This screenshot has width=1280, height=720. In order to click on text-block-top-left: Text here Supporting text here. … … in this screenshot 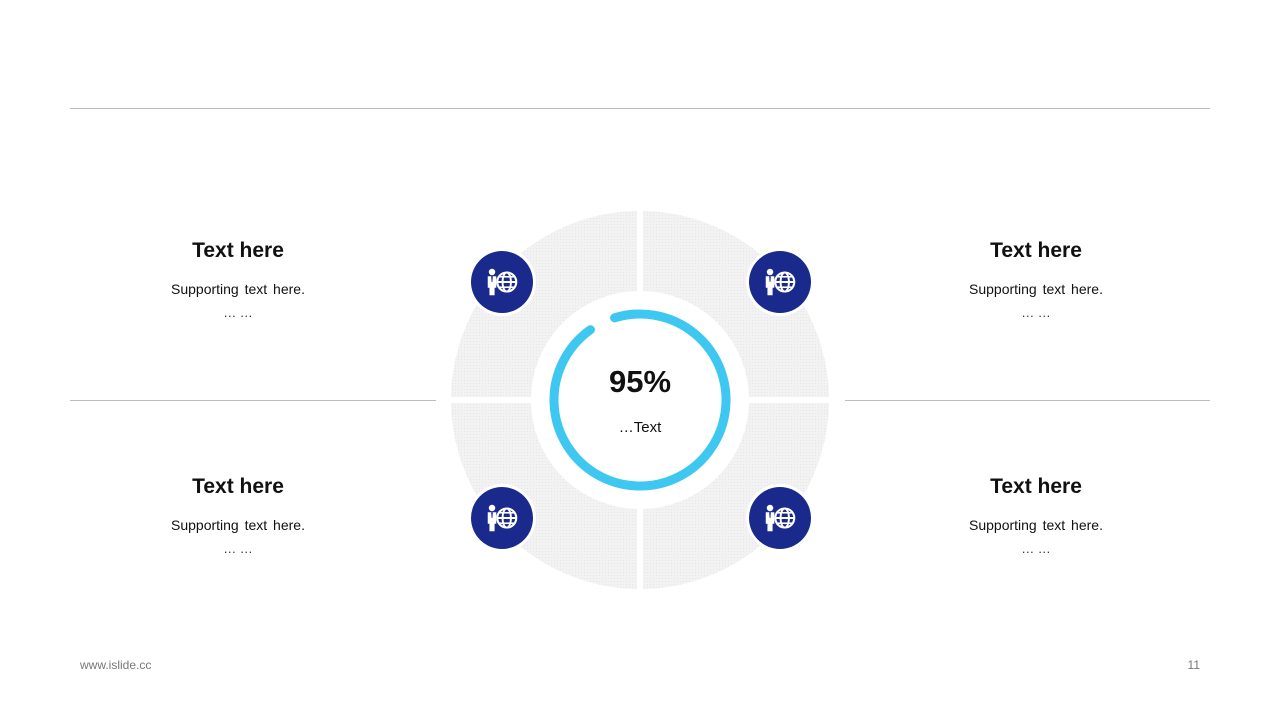, I will do `click(238, 280)`.